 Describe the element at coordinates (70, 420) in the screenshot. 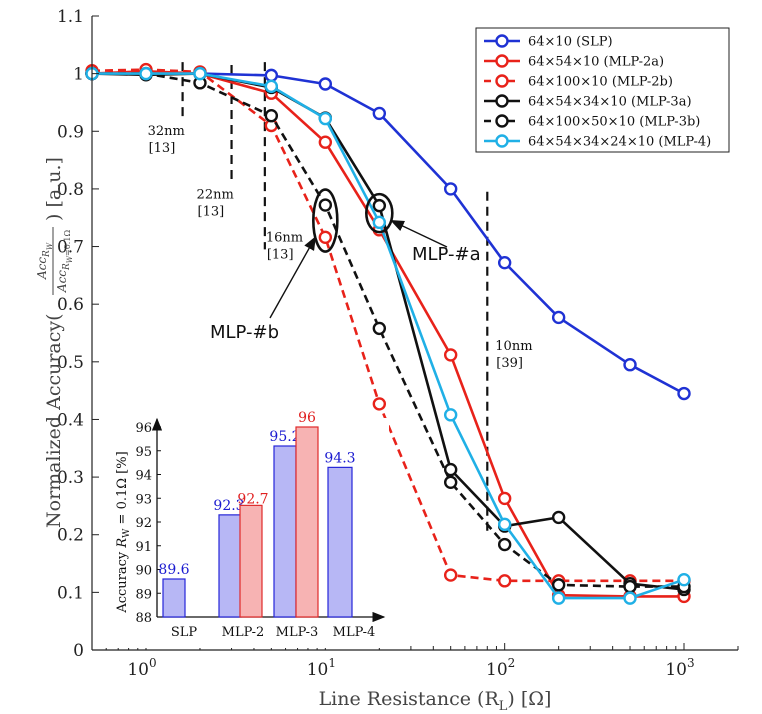

I see `y-tick-label: 0.4` at that location.